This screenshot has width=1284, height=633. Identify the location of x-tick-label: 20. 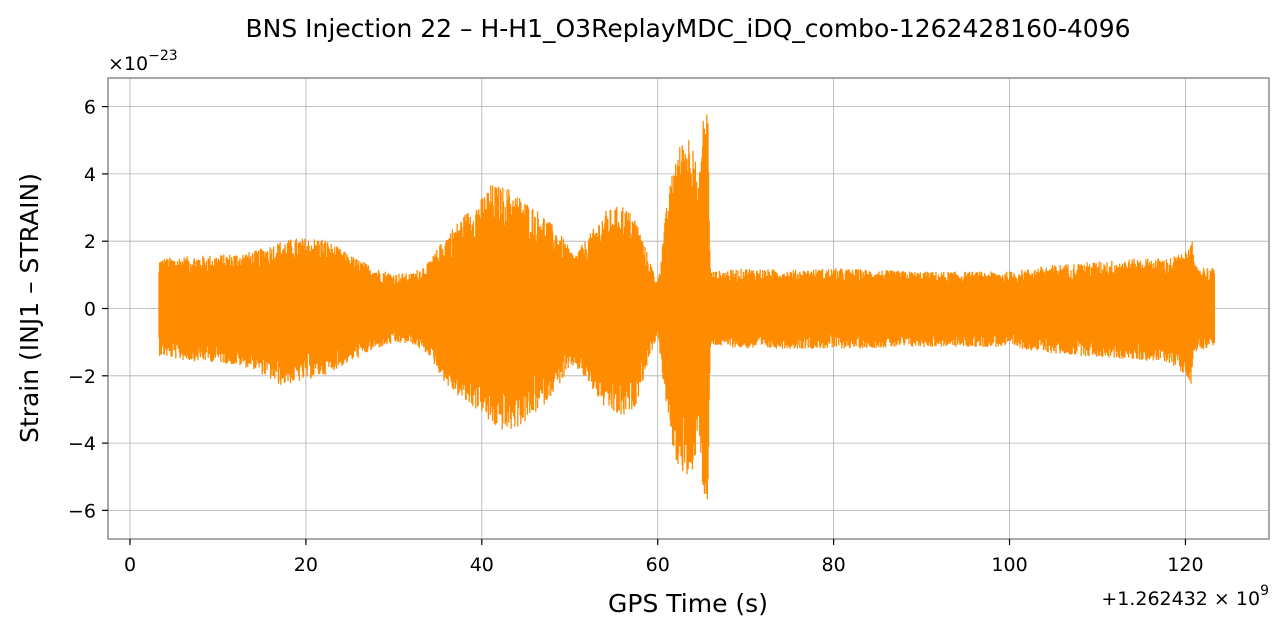
(306, 565).